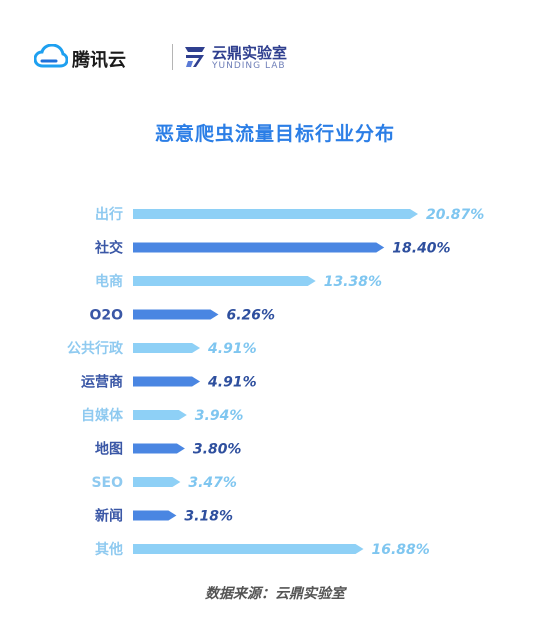  I want to click on category-label-3: O2O, so click(106, 316).